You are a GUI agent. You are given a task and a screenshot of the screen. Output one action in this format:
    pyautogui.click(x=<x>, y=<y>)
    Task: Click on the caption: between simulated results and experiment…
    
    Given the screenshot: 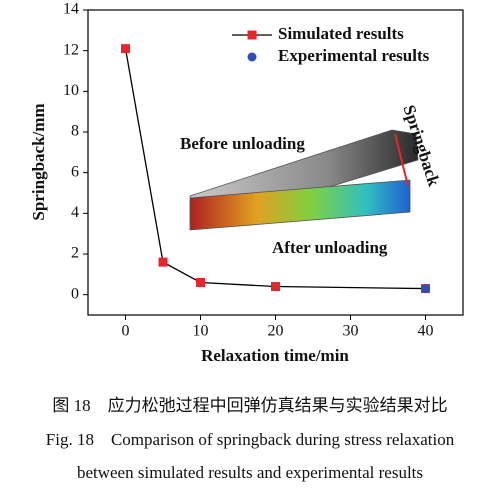 What is the action you would take?
    pyautogui.click(x=250, y=472)
    